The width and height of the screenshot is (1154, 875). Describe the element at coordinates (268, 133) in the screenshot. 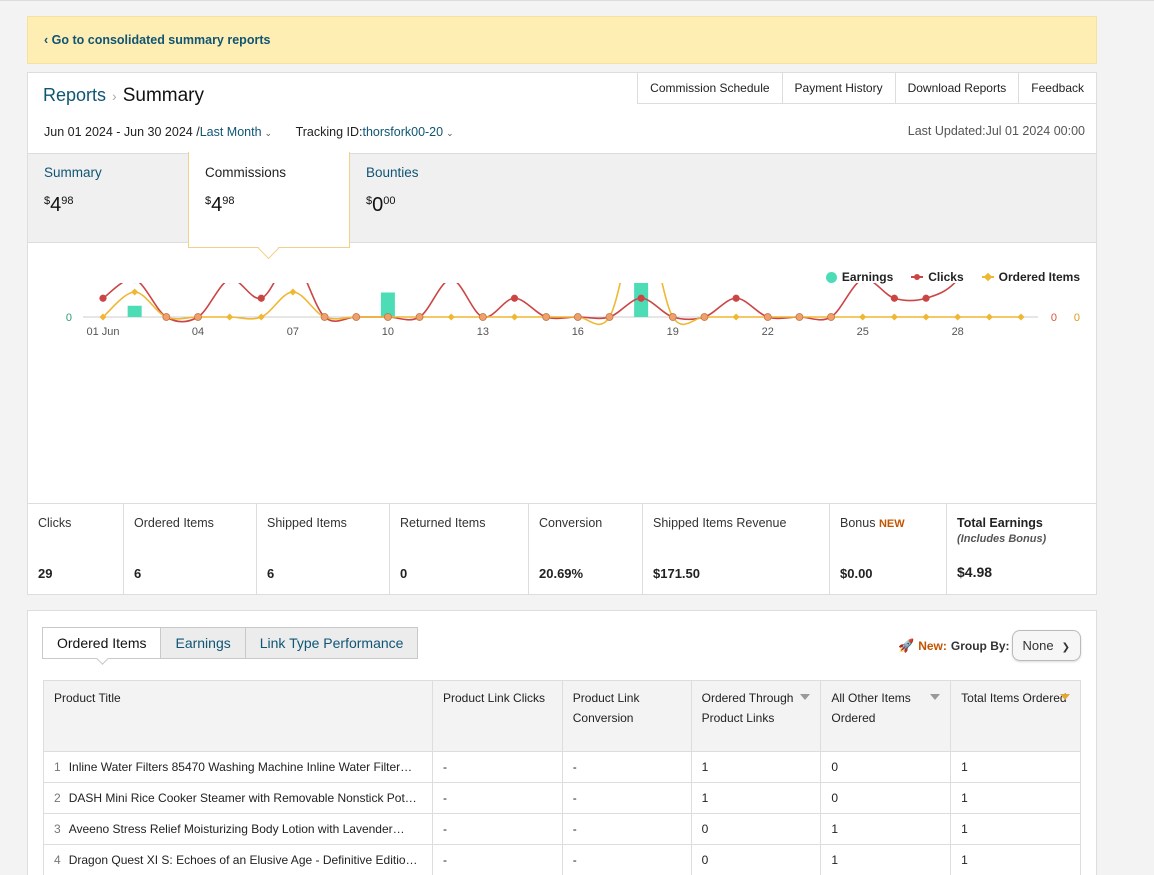

I see `chevron-down-icon: ⌄` at that location.